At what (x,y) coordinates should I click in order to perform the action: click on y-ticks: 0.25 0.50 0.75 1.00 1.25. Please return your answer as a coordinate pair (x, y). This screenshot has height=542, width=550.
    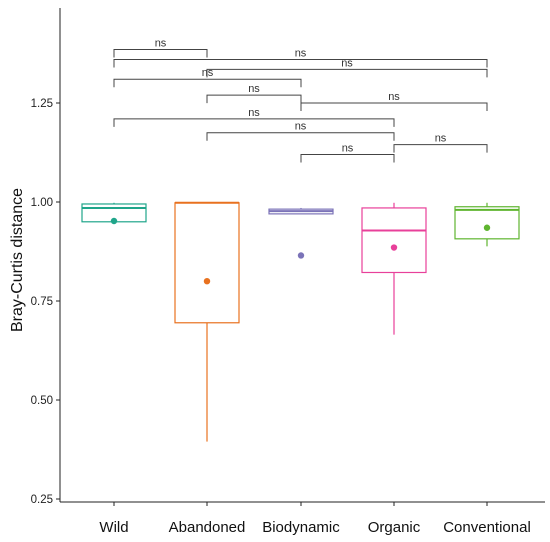
    Looking at the image, I should click on (45, 302).